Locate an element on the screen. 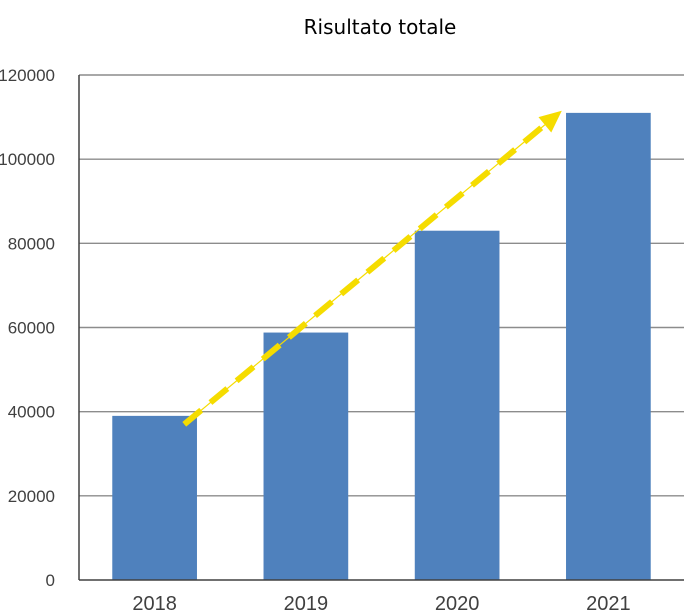 Image resolution: width=684 pixels, height=612 pixels. y-tick-label: 20000 is located at coordinates (31, 496).